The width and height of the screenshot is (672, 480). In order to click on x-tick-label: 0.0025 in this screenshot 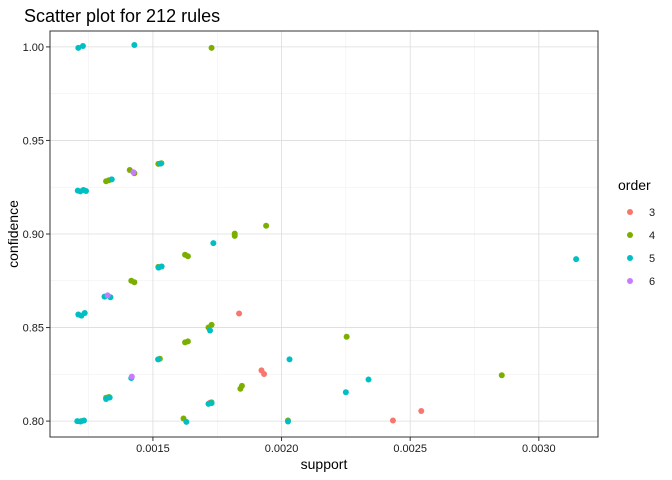, I will do `click(410, 449)`.